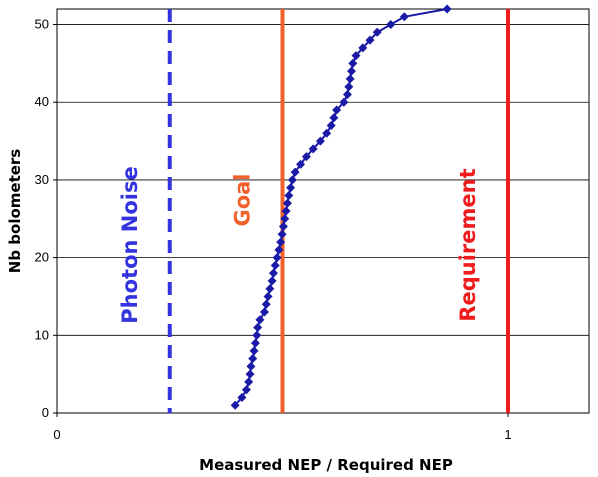  I want to click on x-tick-label-1: 1, so click(507, 434).